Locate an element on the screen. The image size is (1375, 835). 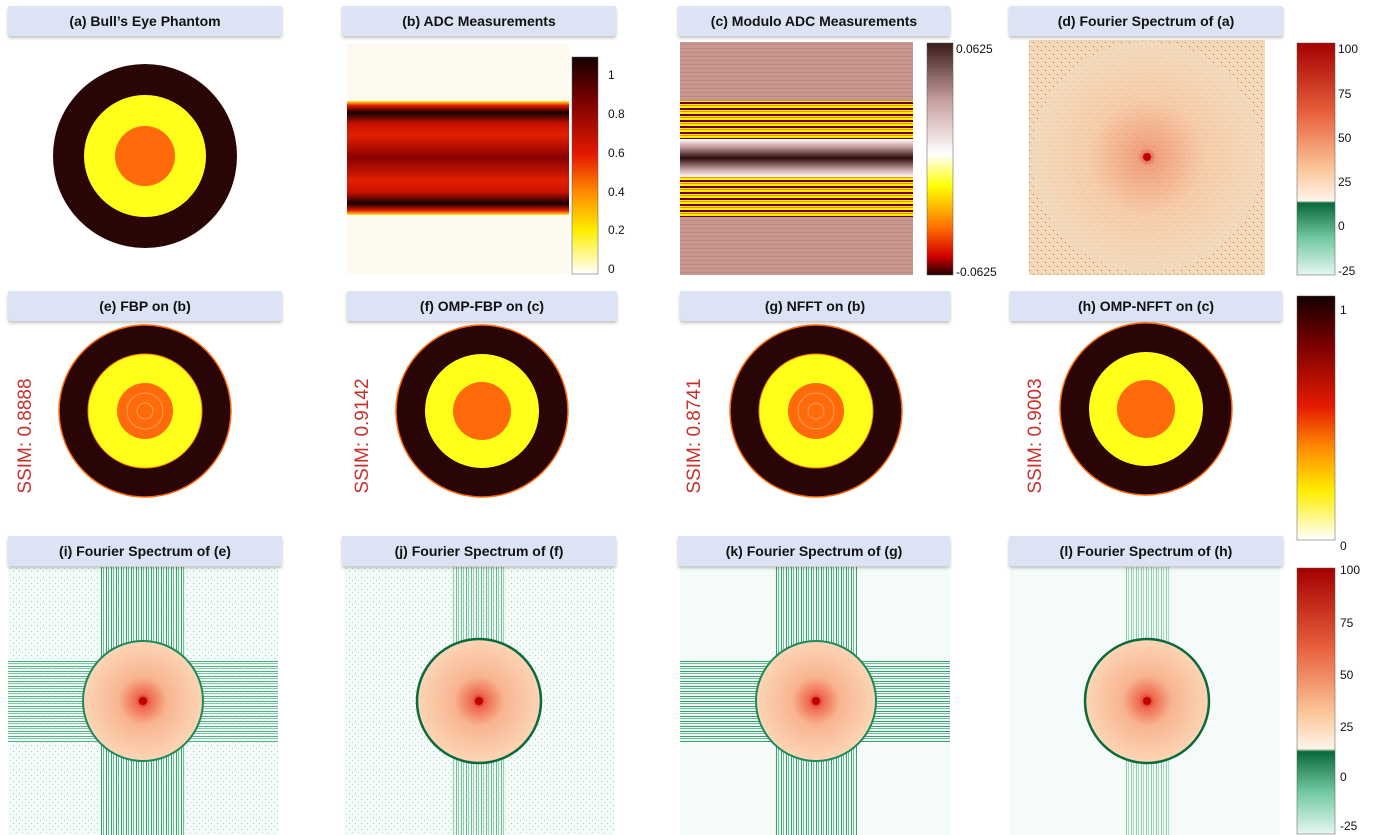
spectrum-bottom-colorbar-tick: 100 is located at coordinates (1350, 570).